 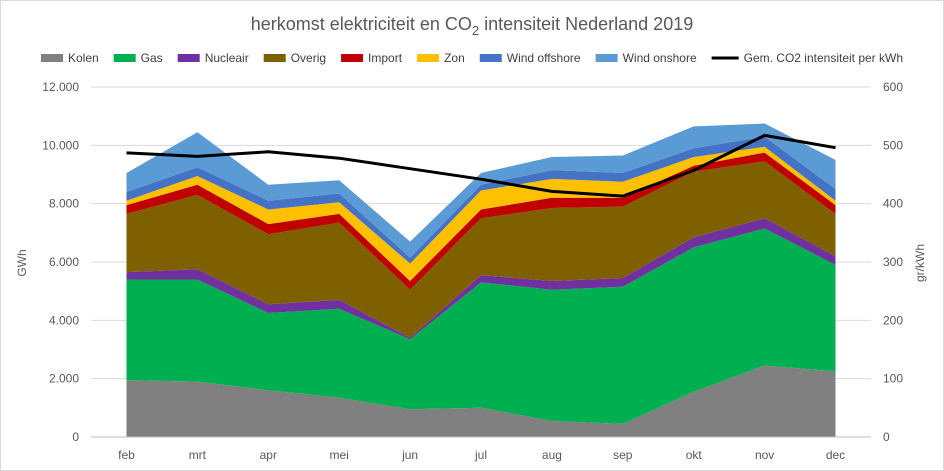 I want to click on y-tick-label-left: 8.000, so click(x=64, y=204).